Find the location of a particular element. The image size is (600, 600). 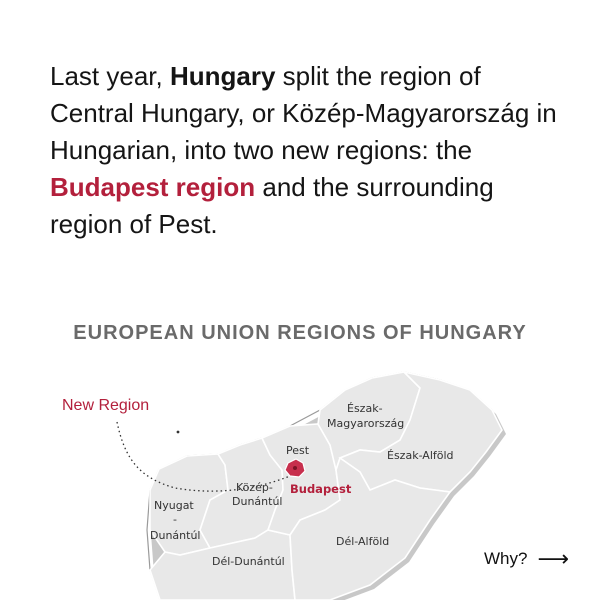

label-nyugat-dunantul-2: - is located at coordinates (175, 519).